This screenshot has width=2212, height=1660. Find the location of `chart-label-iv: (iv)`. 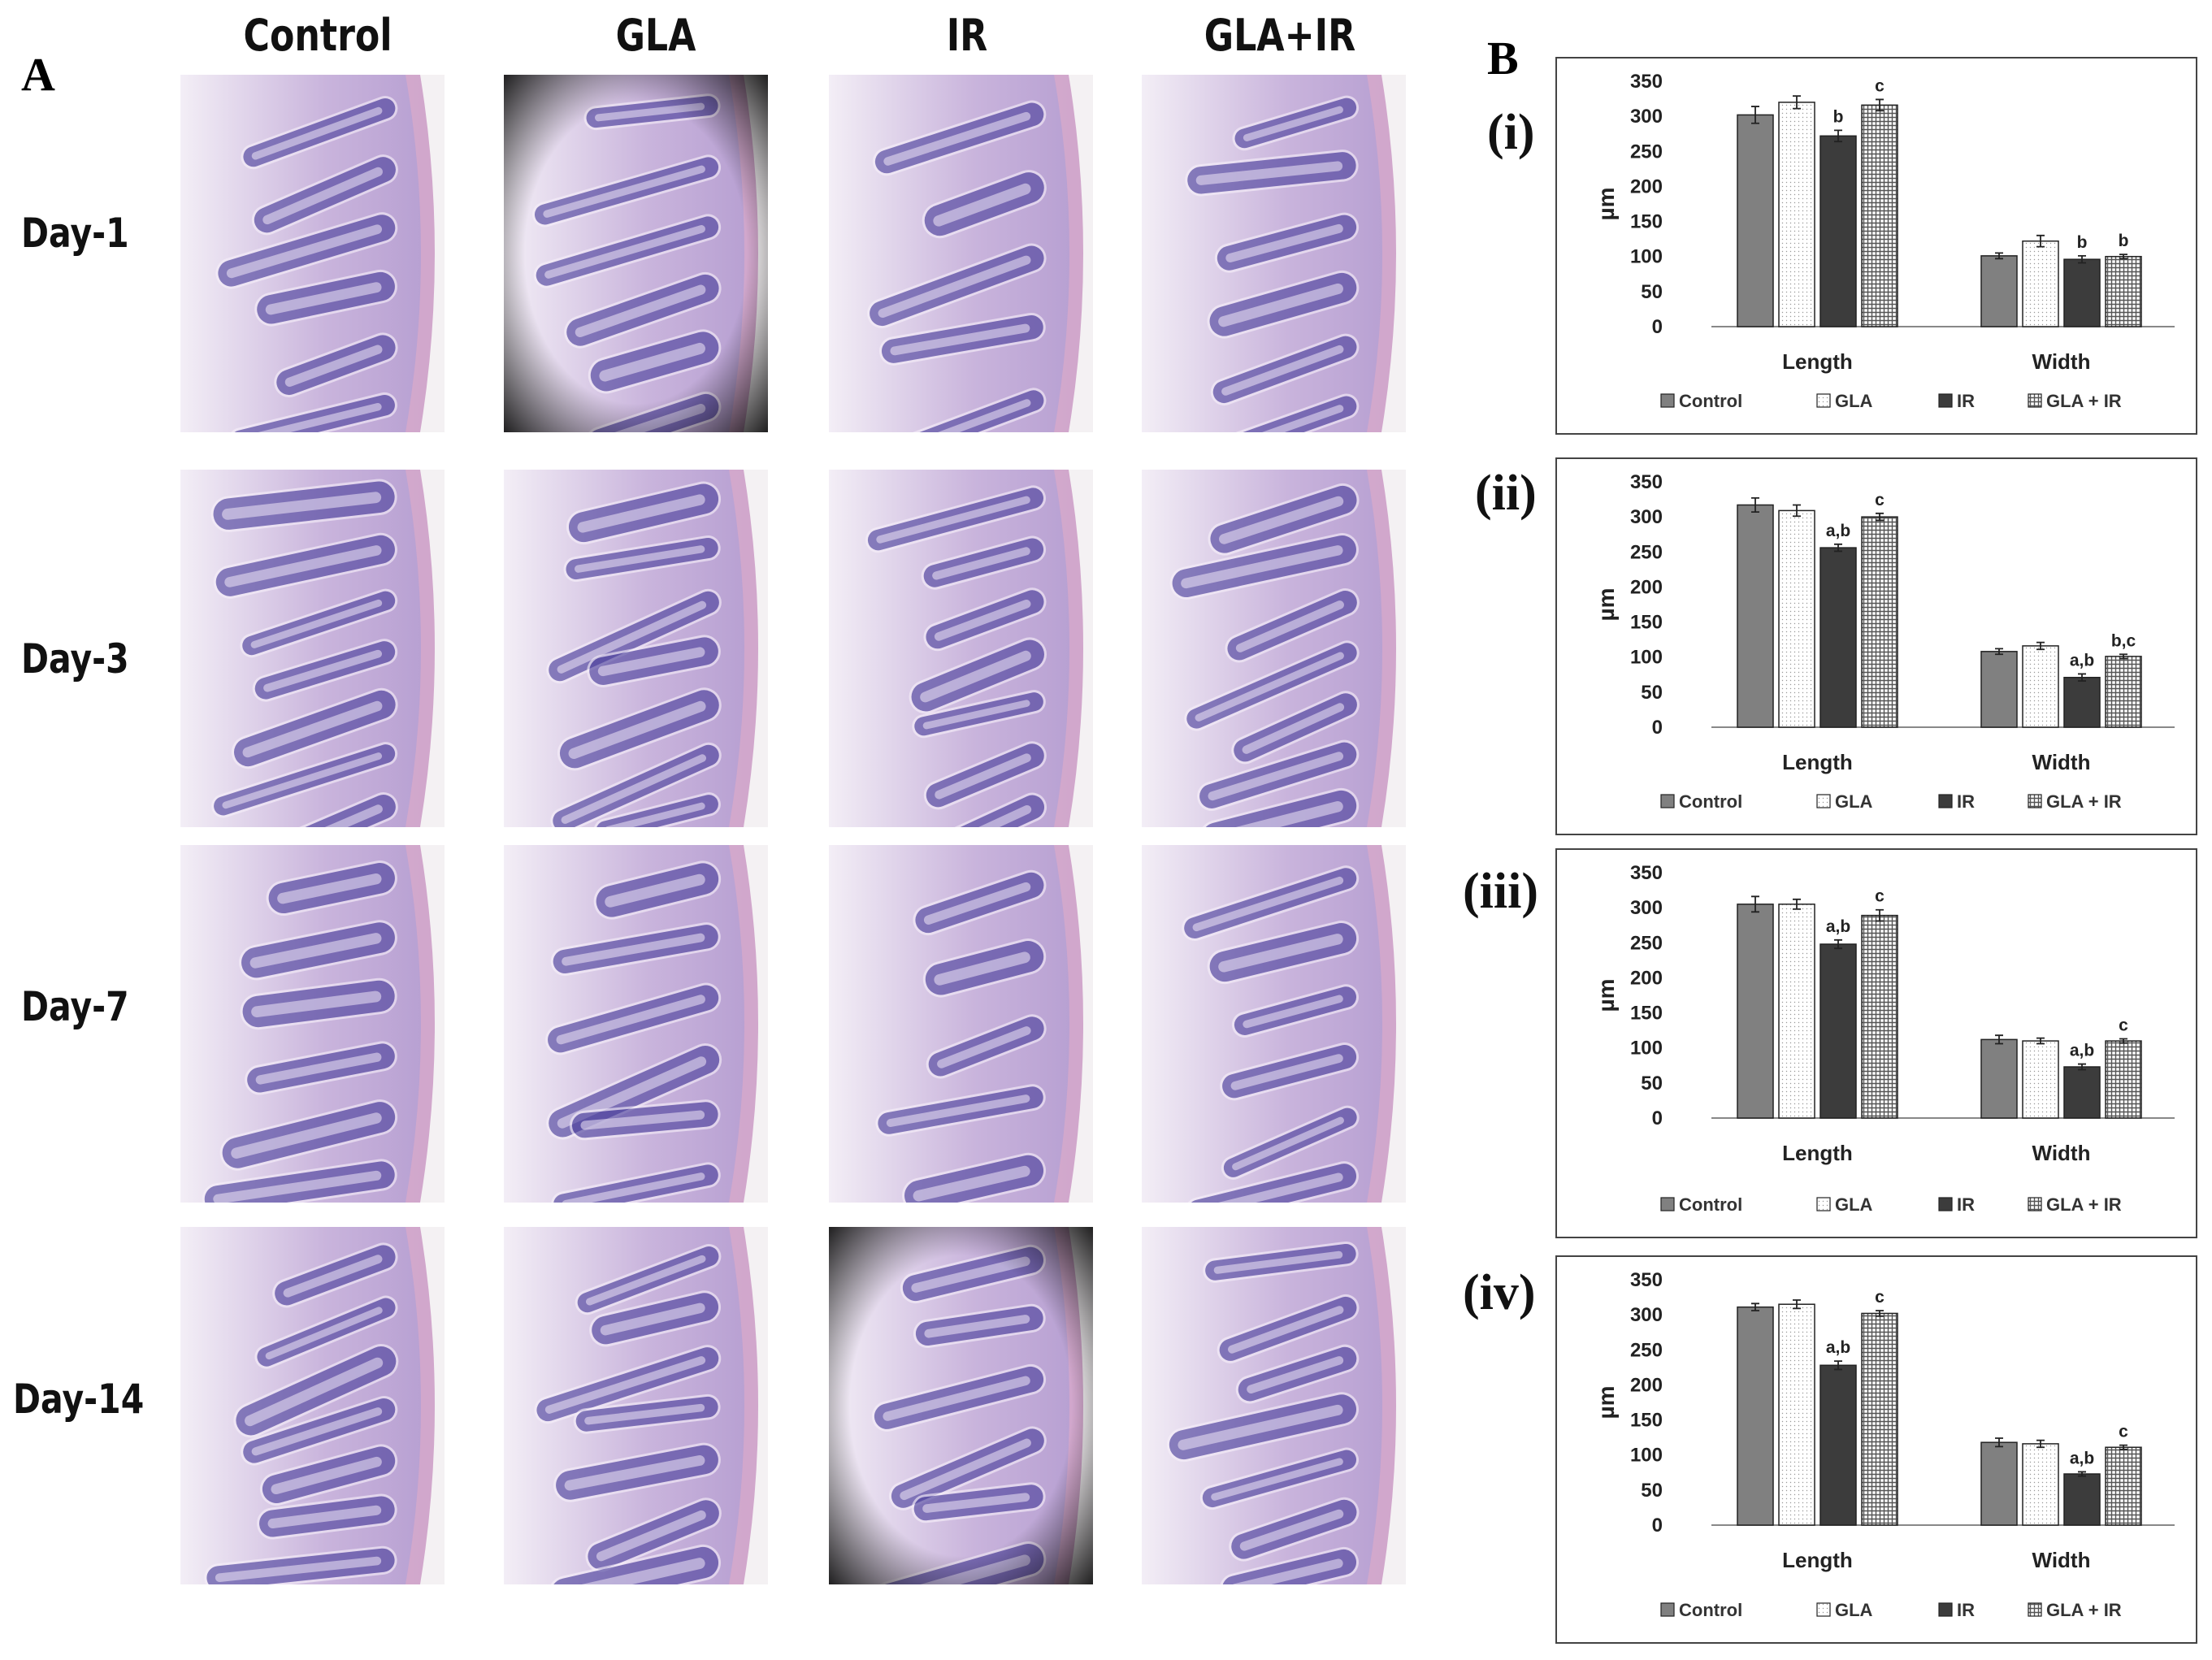

chart-label-iv: (iv) is located at coordinates (1499, 1292).